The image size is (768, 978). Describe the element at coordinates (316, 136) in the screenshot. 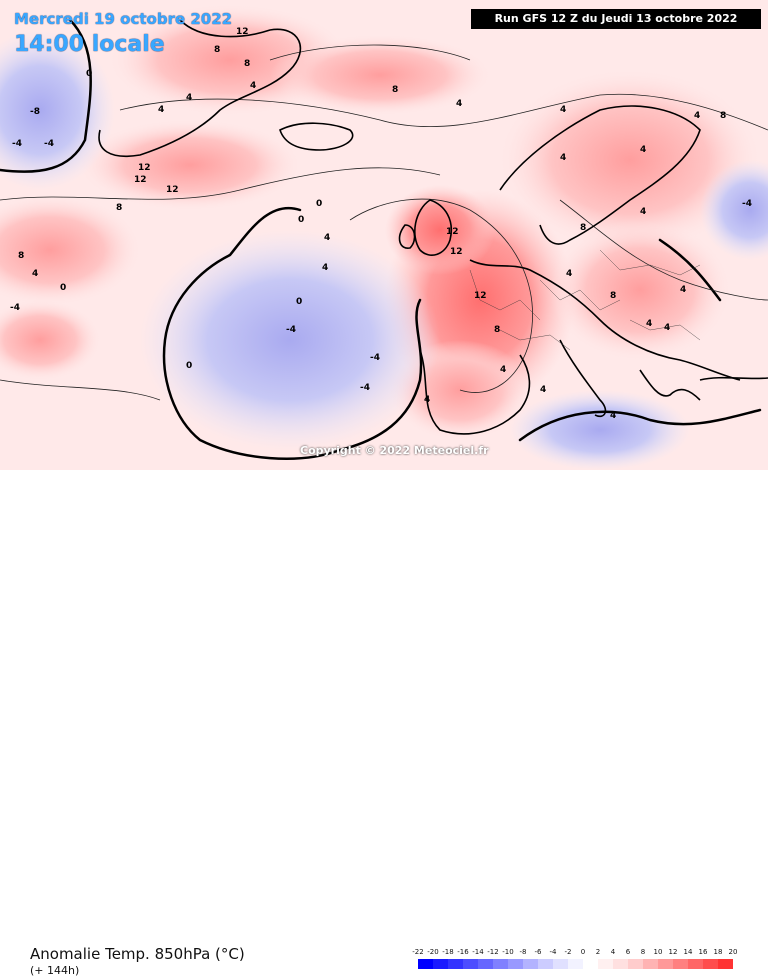

I see `iceland-coast` at that location.